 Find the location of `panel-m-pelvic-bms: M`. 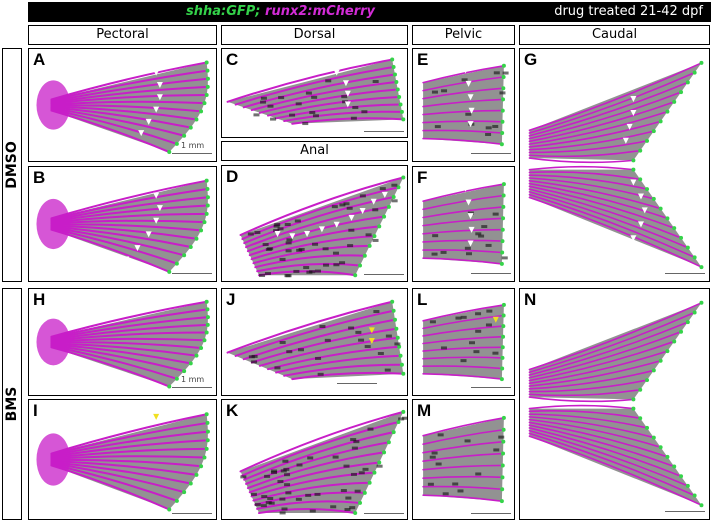

panel-m-pelvic-bms: M is located at coordinates (463, 459).